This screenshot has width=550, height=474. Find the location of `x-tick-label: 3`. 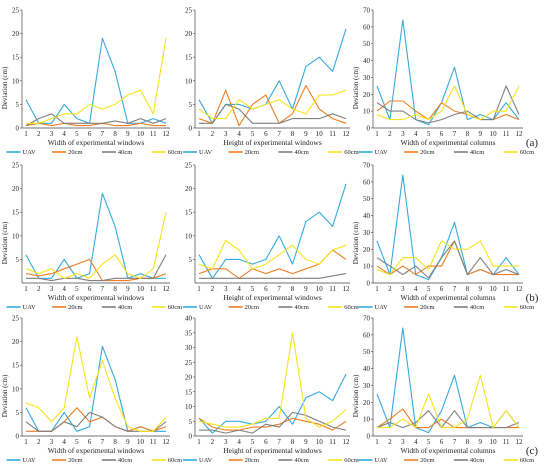

x-tick-label: 3 is located at coordinates (52, 134).